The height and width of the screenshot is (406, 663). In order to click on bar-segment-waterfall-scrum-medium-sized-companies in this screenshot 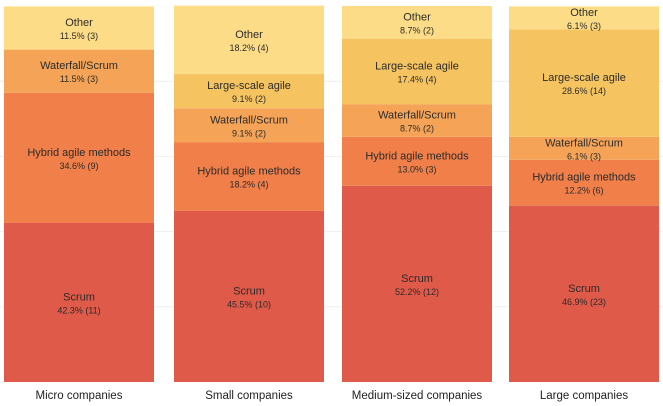, I will do `click(417, 120)`.